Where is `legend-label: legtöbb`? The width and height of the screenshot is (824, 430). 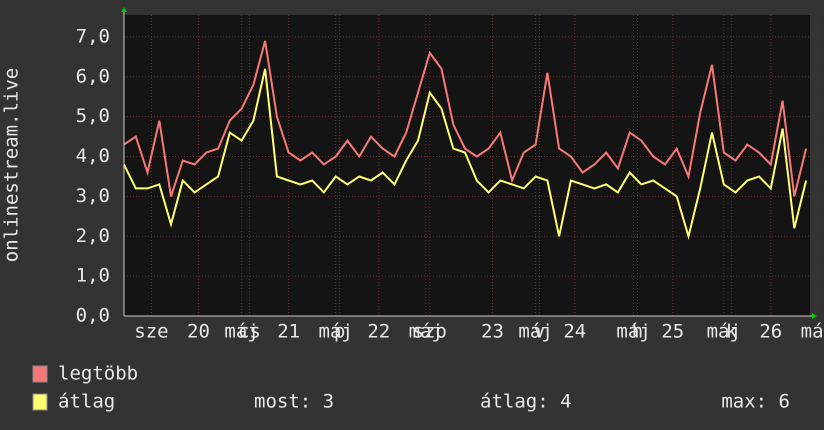
legend-label: legtöbb is located at coordinates (98, 374).